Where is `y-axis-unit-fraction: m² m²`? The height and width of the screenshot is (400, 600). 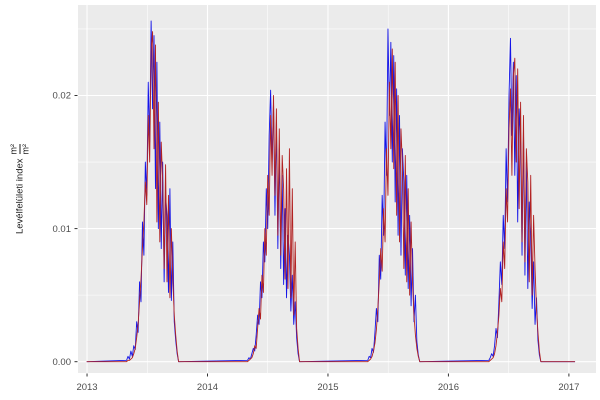 y-axis-unit-fraction: m² m² is located at coordinates (19, 149).